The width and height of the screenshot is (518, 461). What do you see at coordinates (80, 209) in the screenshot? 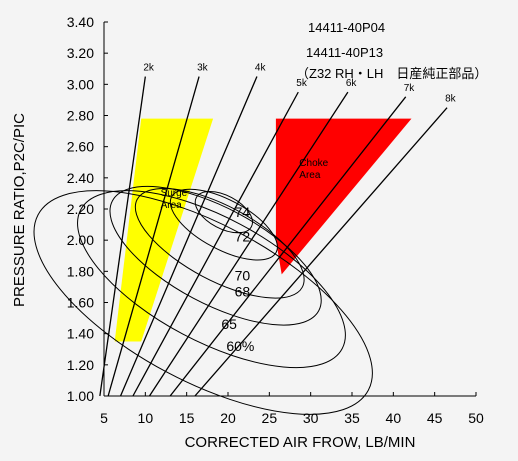
I see `y-tick-label: 2.20` at bounding box center [80, 209].